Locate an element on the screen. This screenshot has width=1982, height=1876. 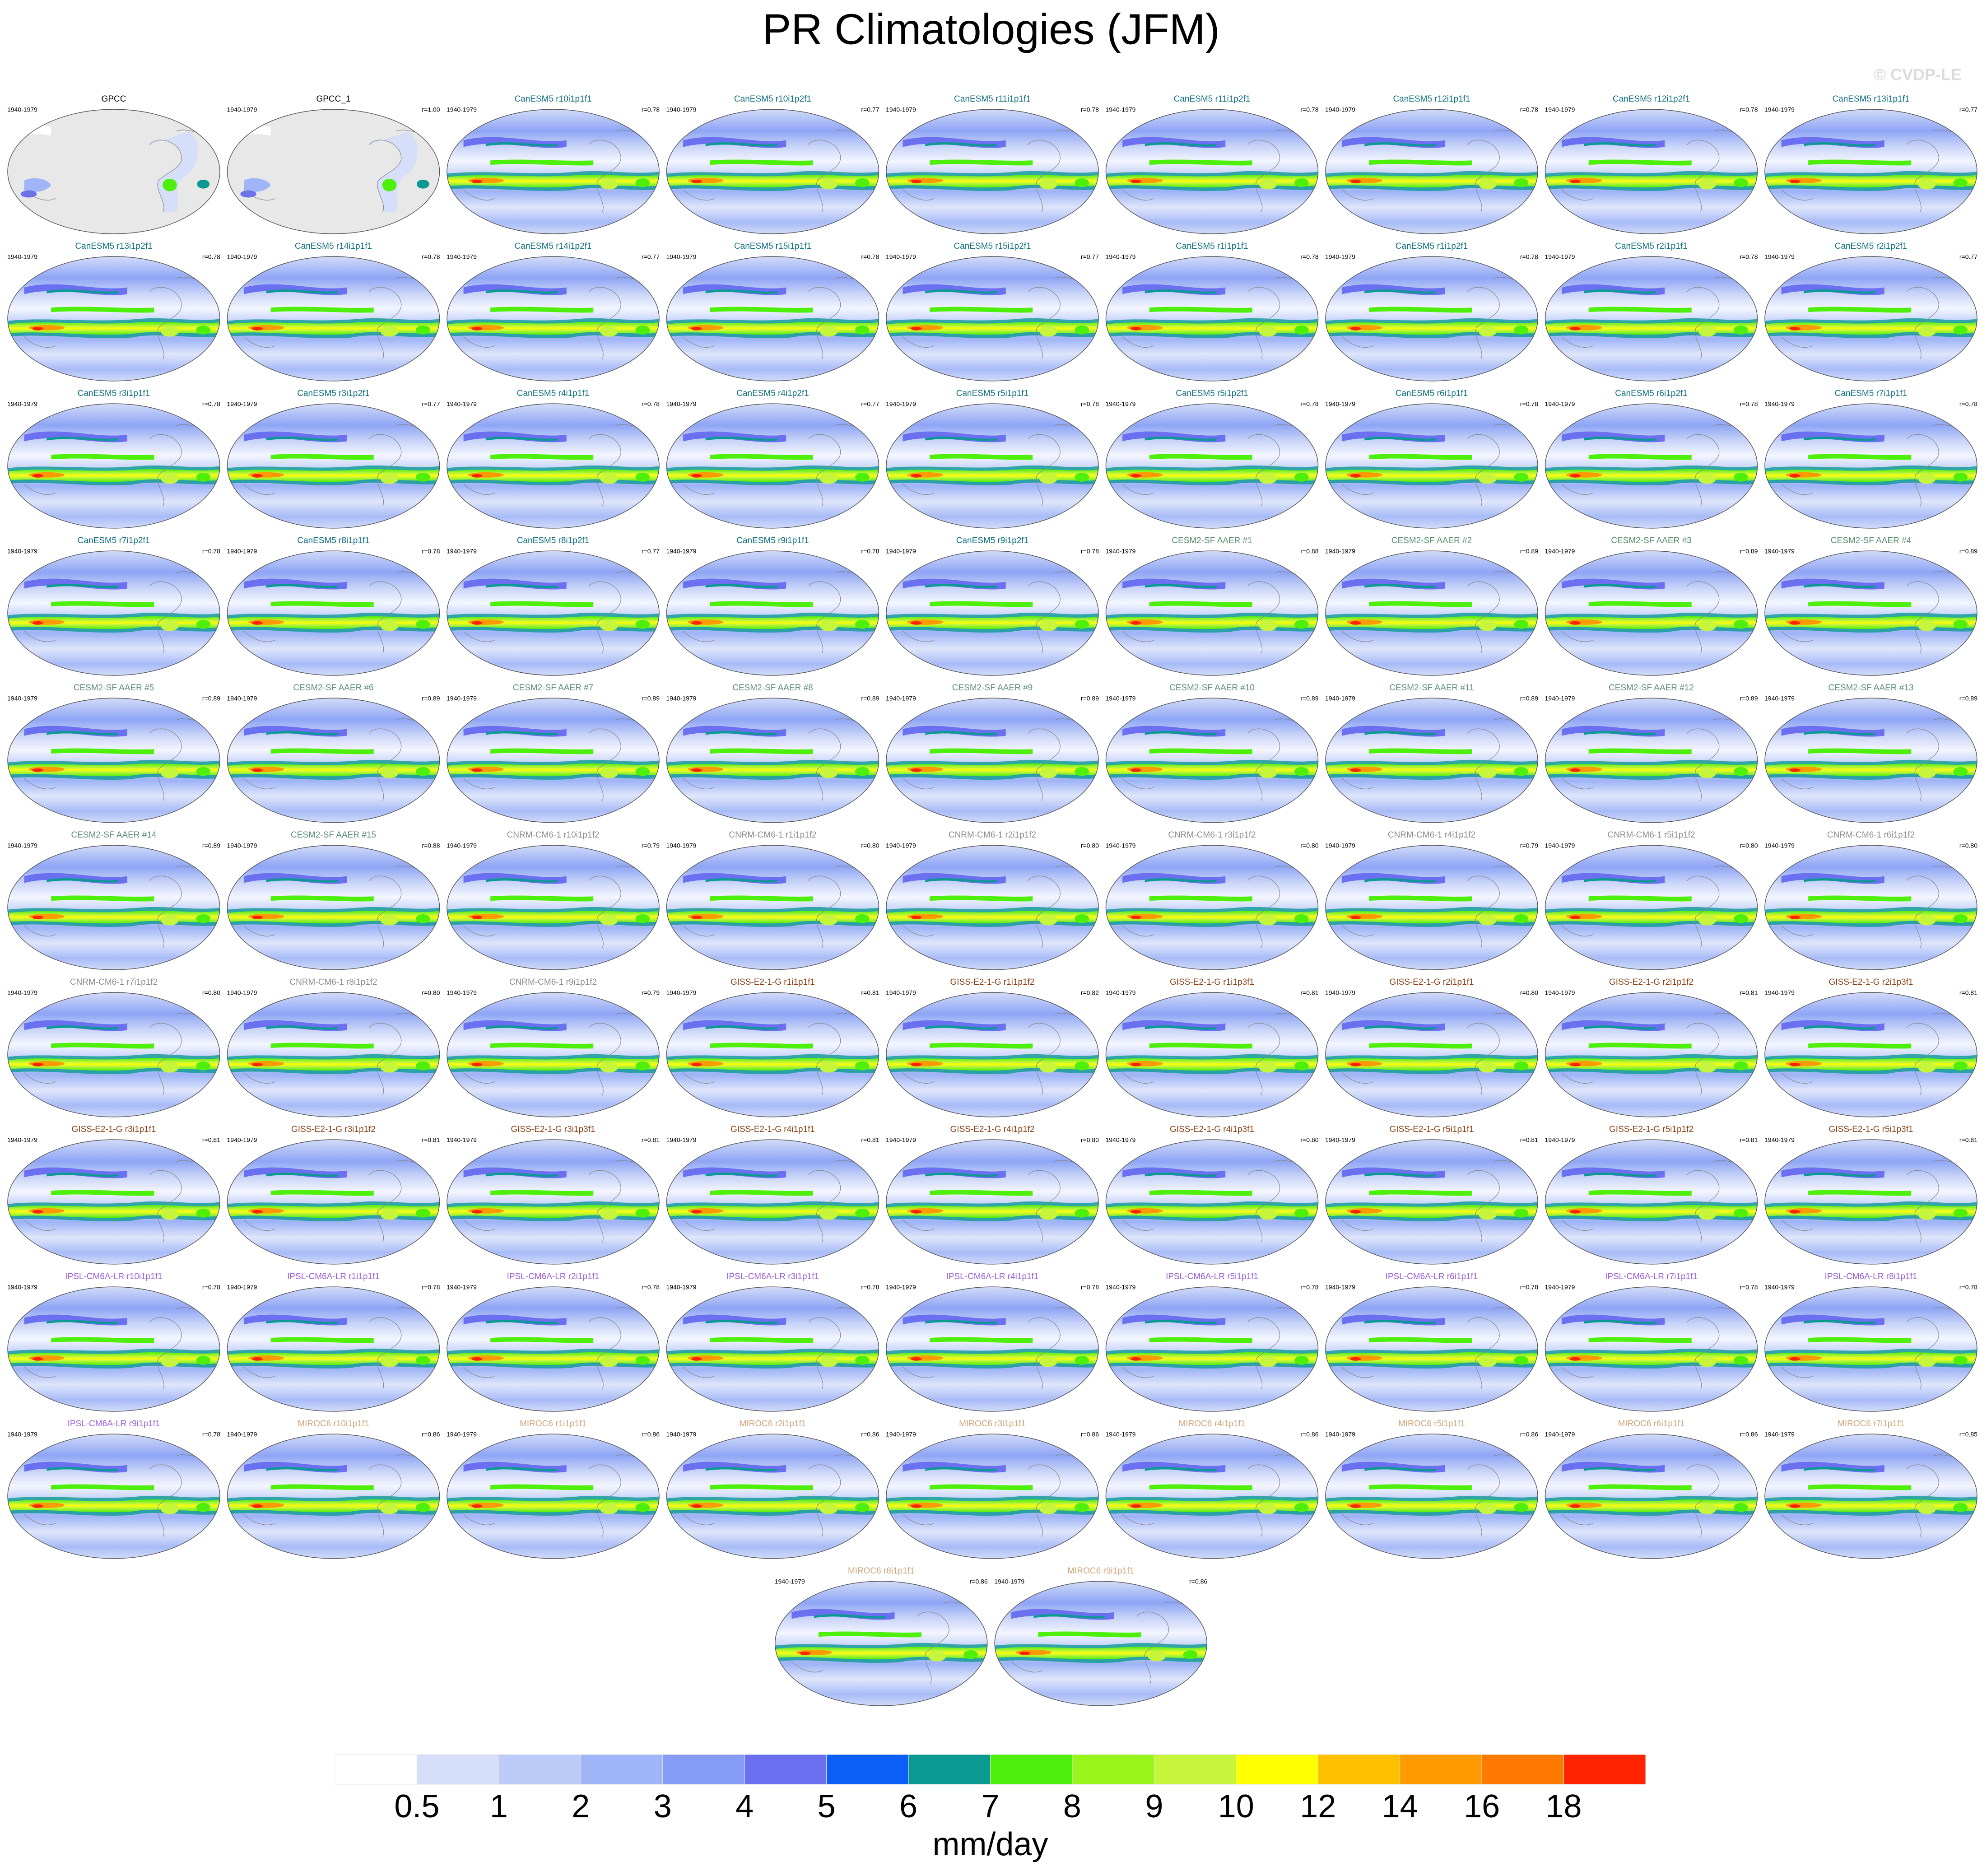
panel-title: MIROC6 r4i1p1f1 is located at coordinates (1212, 1424).